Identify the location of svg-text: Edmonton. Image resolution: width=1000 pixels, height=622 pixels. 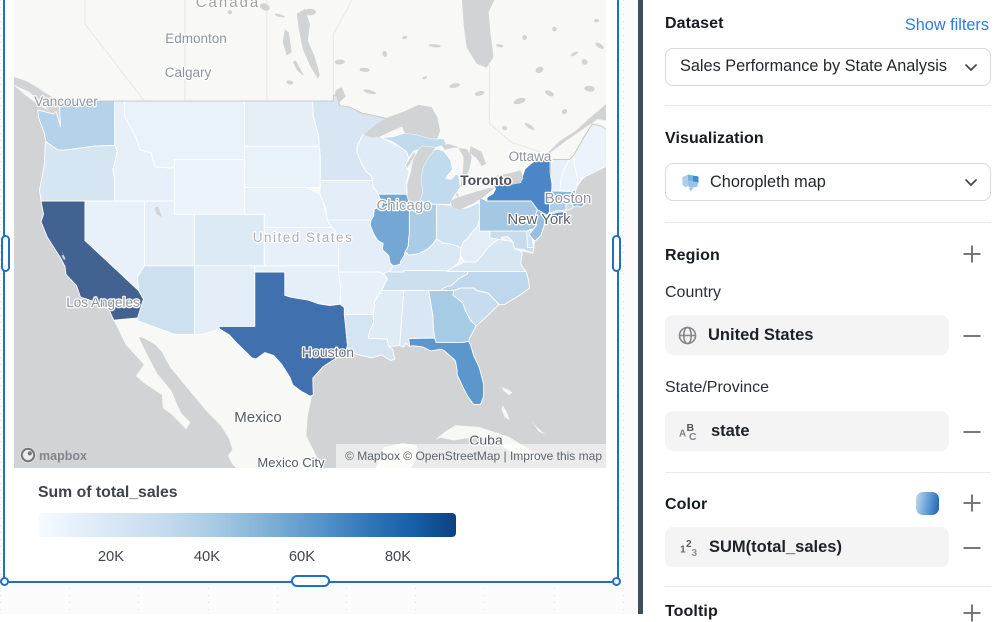
(196, 38).